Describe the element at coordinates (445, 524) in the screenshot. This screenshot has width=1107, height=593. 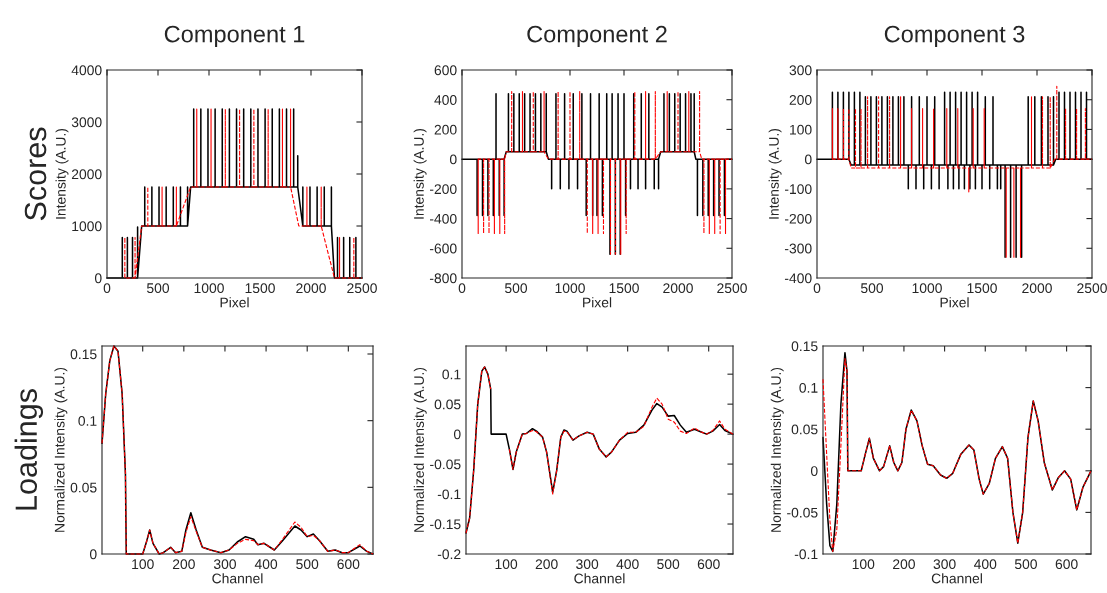
I see `y-tick-label: -0.15` at that location.